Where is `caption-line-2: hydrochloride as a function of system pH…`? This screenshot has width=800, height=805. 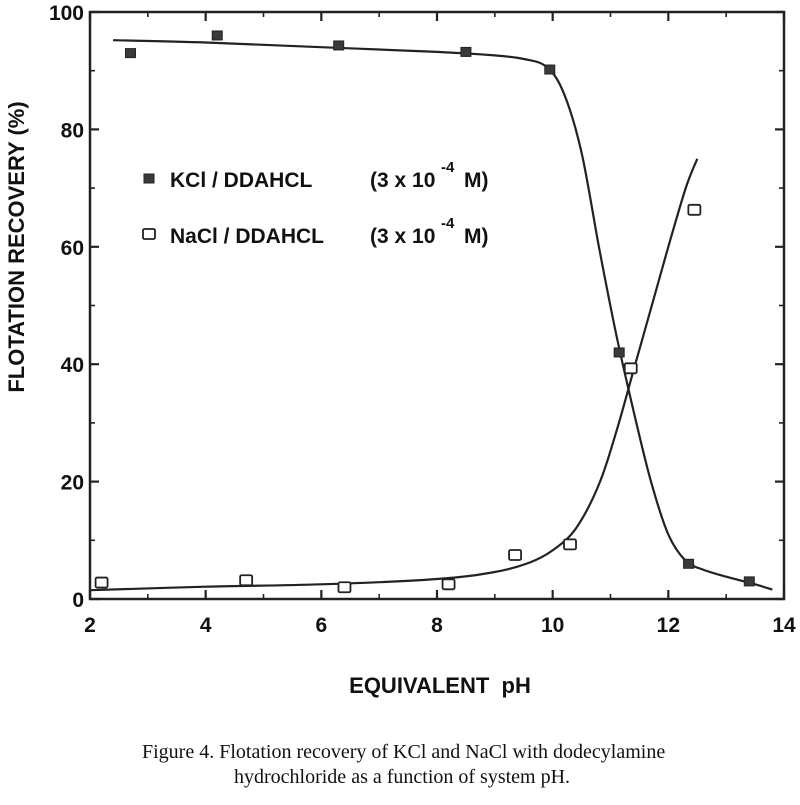
caption-line-2: hydrochloride as a function of system pH… is located at coordinates (402, 777).